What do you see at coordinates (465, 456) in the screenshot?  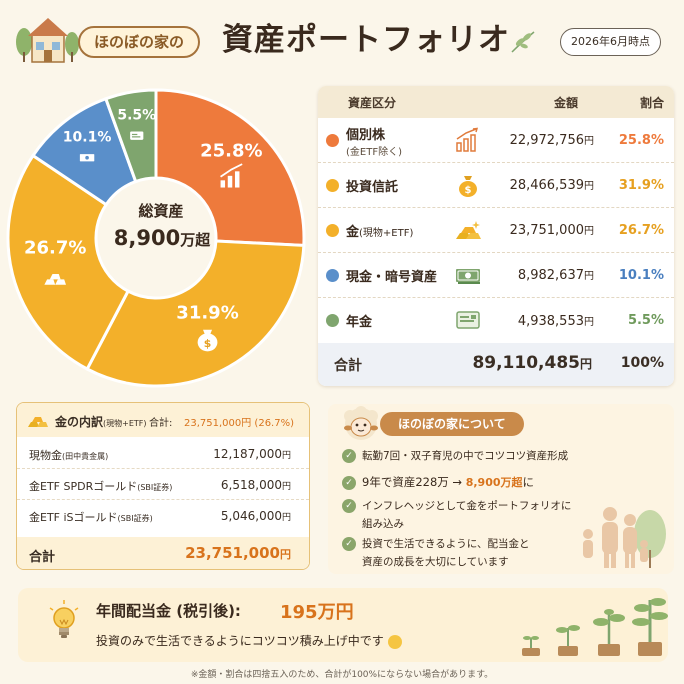 I see `about-item-text: 転勤7回・双子育児の中でコツコツ資産形成` at bounding box center [465, 456].